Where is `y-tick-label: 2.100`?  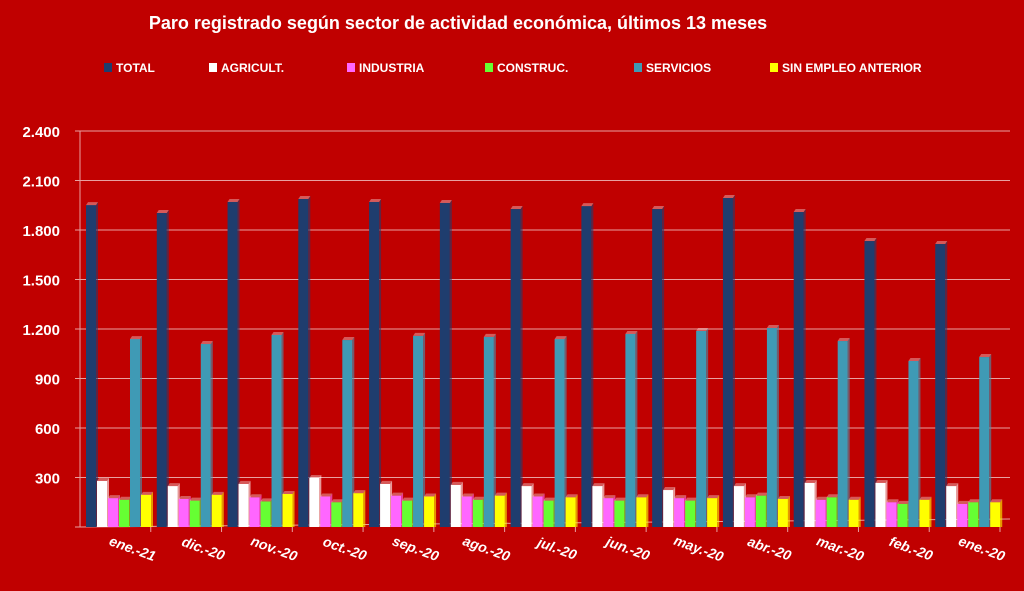
y-tick-label: 2.100 is located at coordinates (41, 182).